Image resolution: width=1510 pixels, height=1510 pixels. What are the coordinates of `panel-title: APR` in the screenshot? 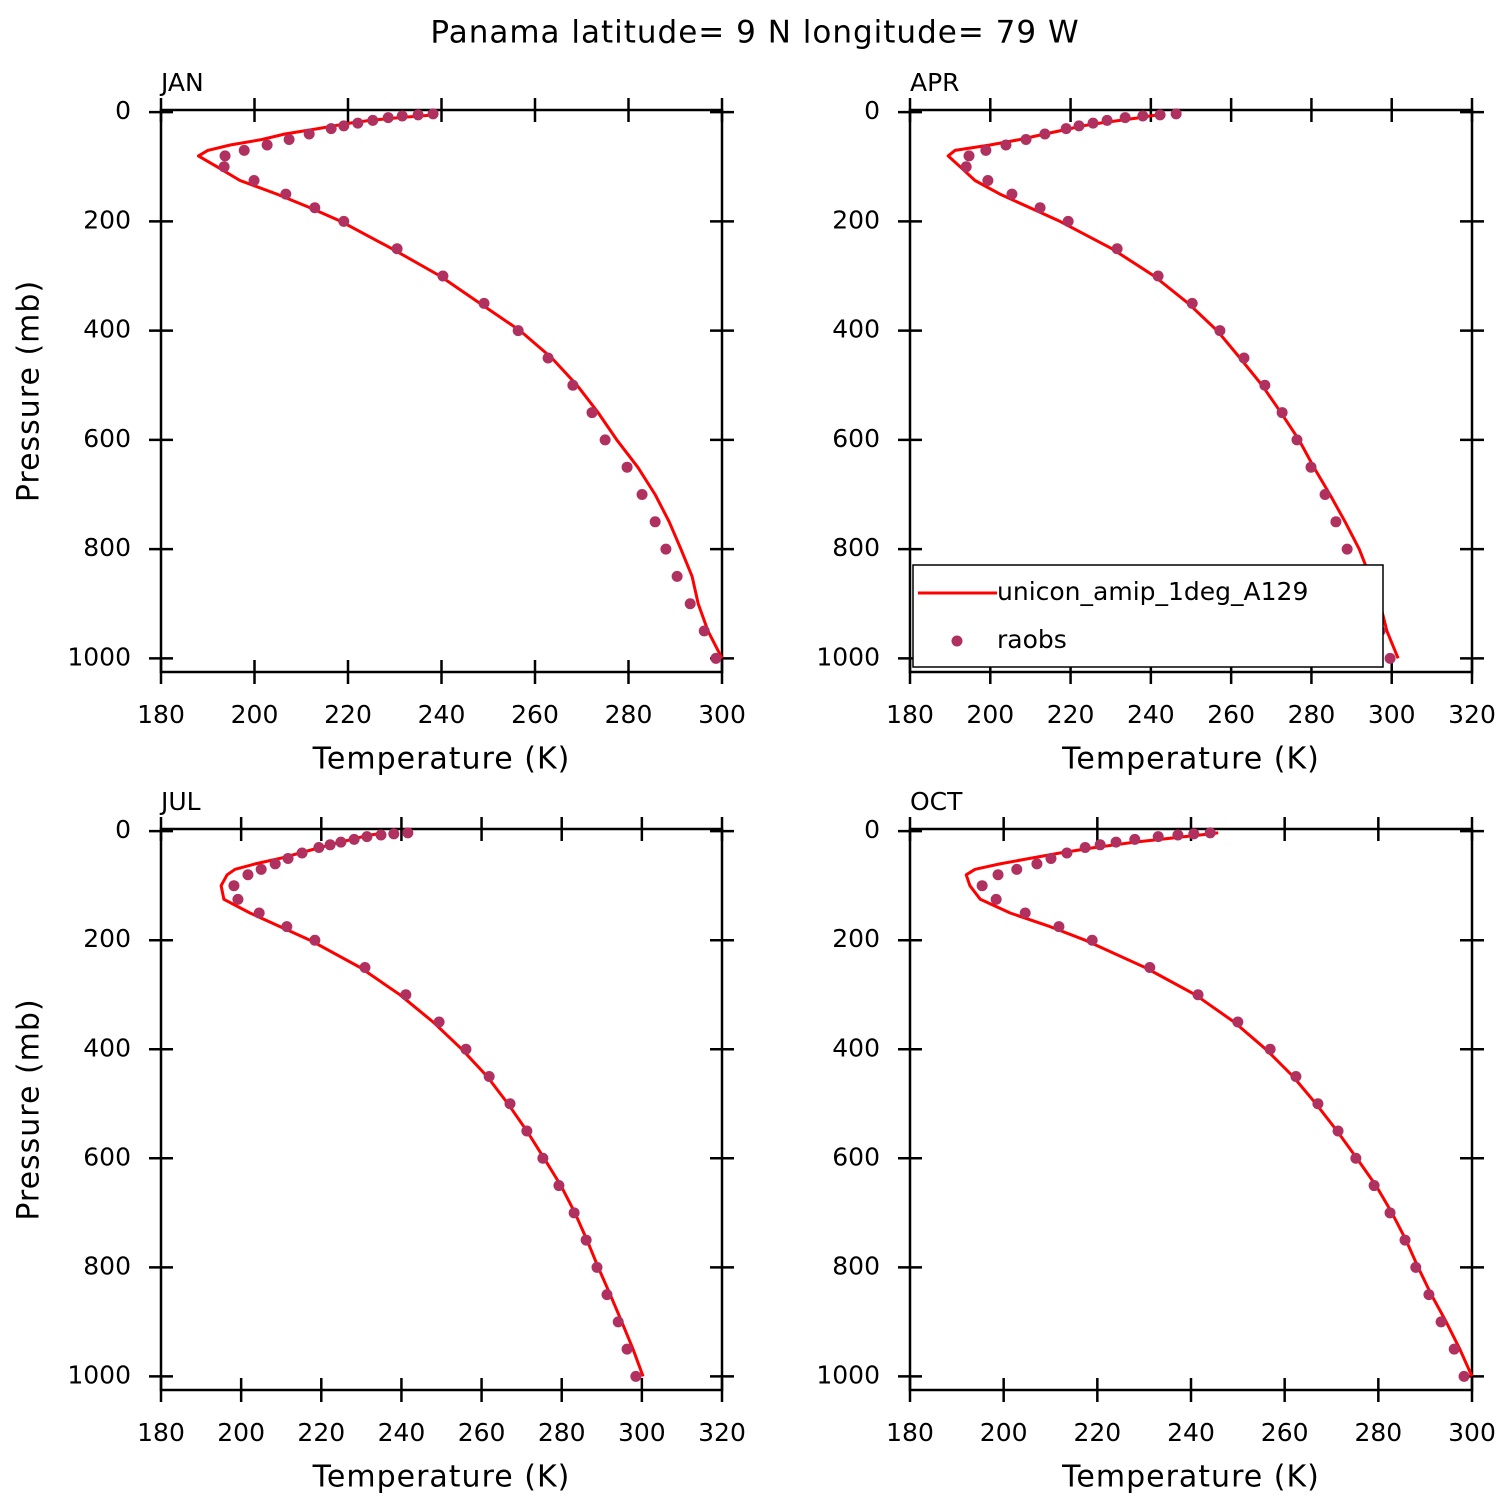 It's located at (935, 82).